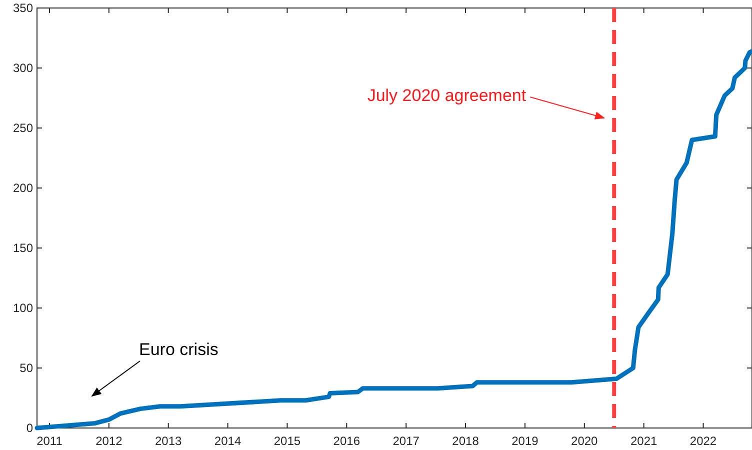 The width and height of the screenshot is (752, 450). Describe the element at coordinates (346, 441) in the screenshot. I see `x-tick-label: 2016` at that location.